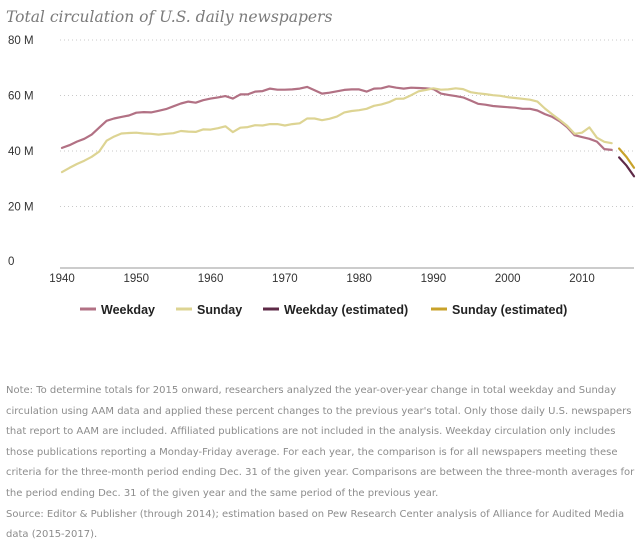  I want to click on legend-label: Weekday (estimated), so click(346, 310).